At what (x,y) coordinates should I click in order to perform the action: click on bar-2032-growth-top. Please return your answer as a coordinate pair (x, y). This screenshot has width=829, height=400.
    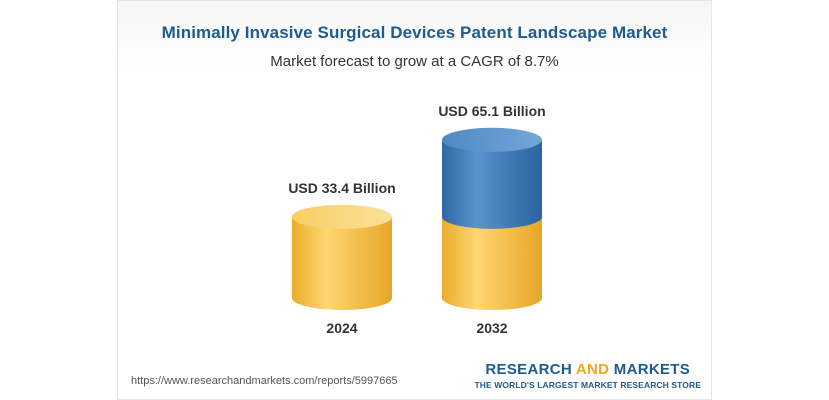
    Looking at the image, I should click on (492, 139).